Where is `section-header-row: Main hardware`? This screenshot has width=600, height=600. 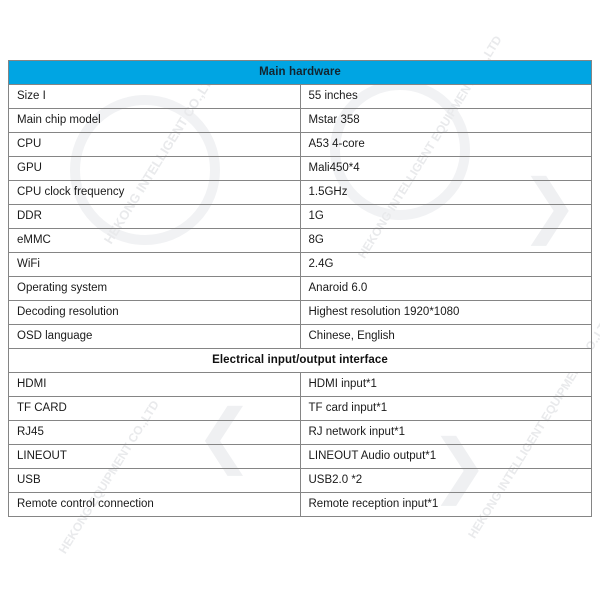 section-header-row: Main hardware is located at coordinates (300, 72).